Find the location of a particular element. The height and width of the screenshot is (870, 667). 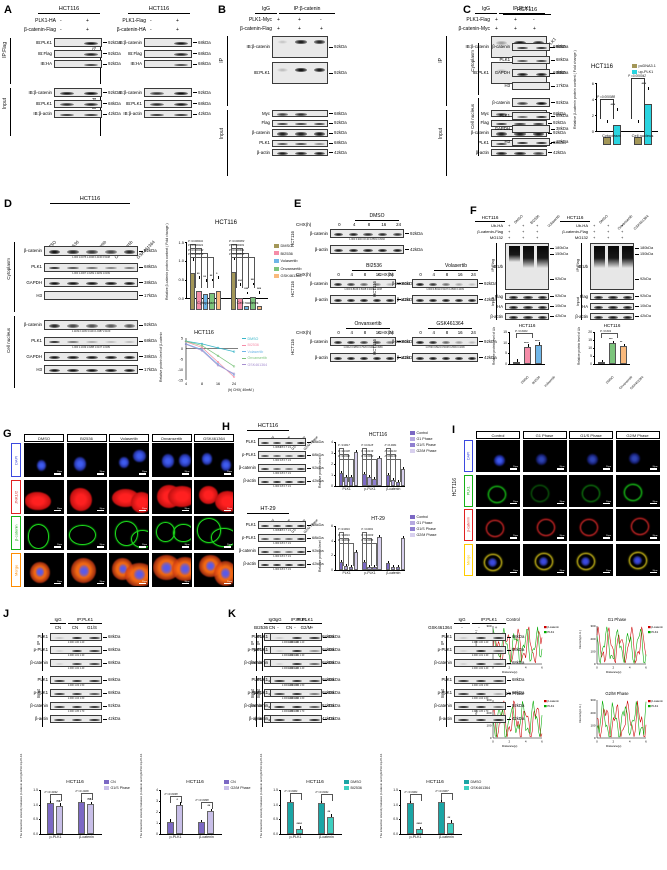

y-tick: 10 is located at coordinates (590, 348).